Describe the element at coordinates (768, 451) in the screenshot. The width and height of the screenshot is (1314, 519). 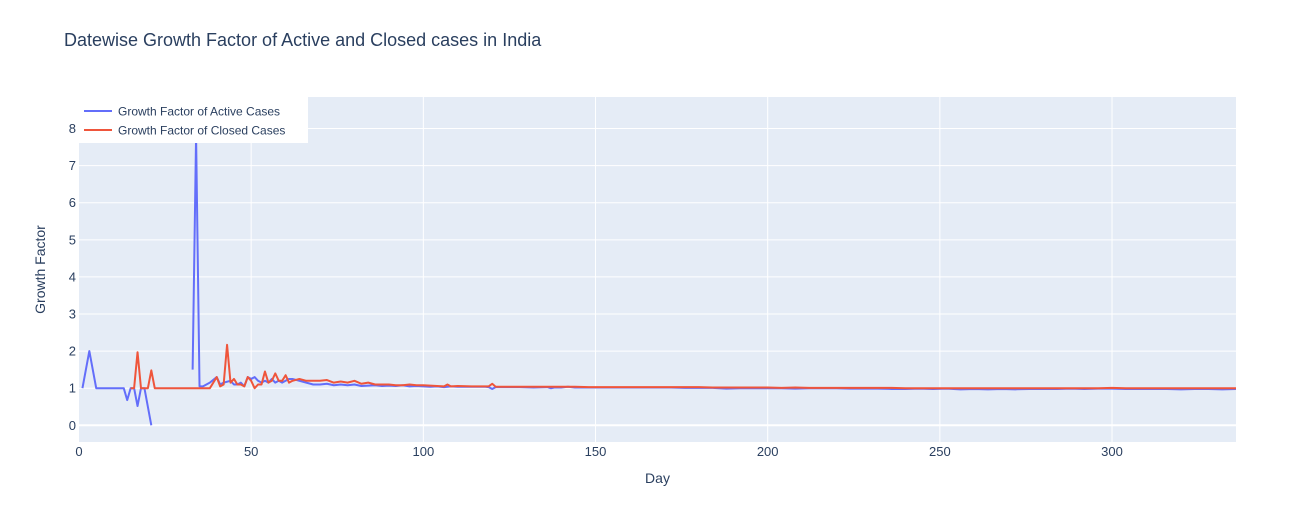
I see `x-tick-label: 200` at that location.